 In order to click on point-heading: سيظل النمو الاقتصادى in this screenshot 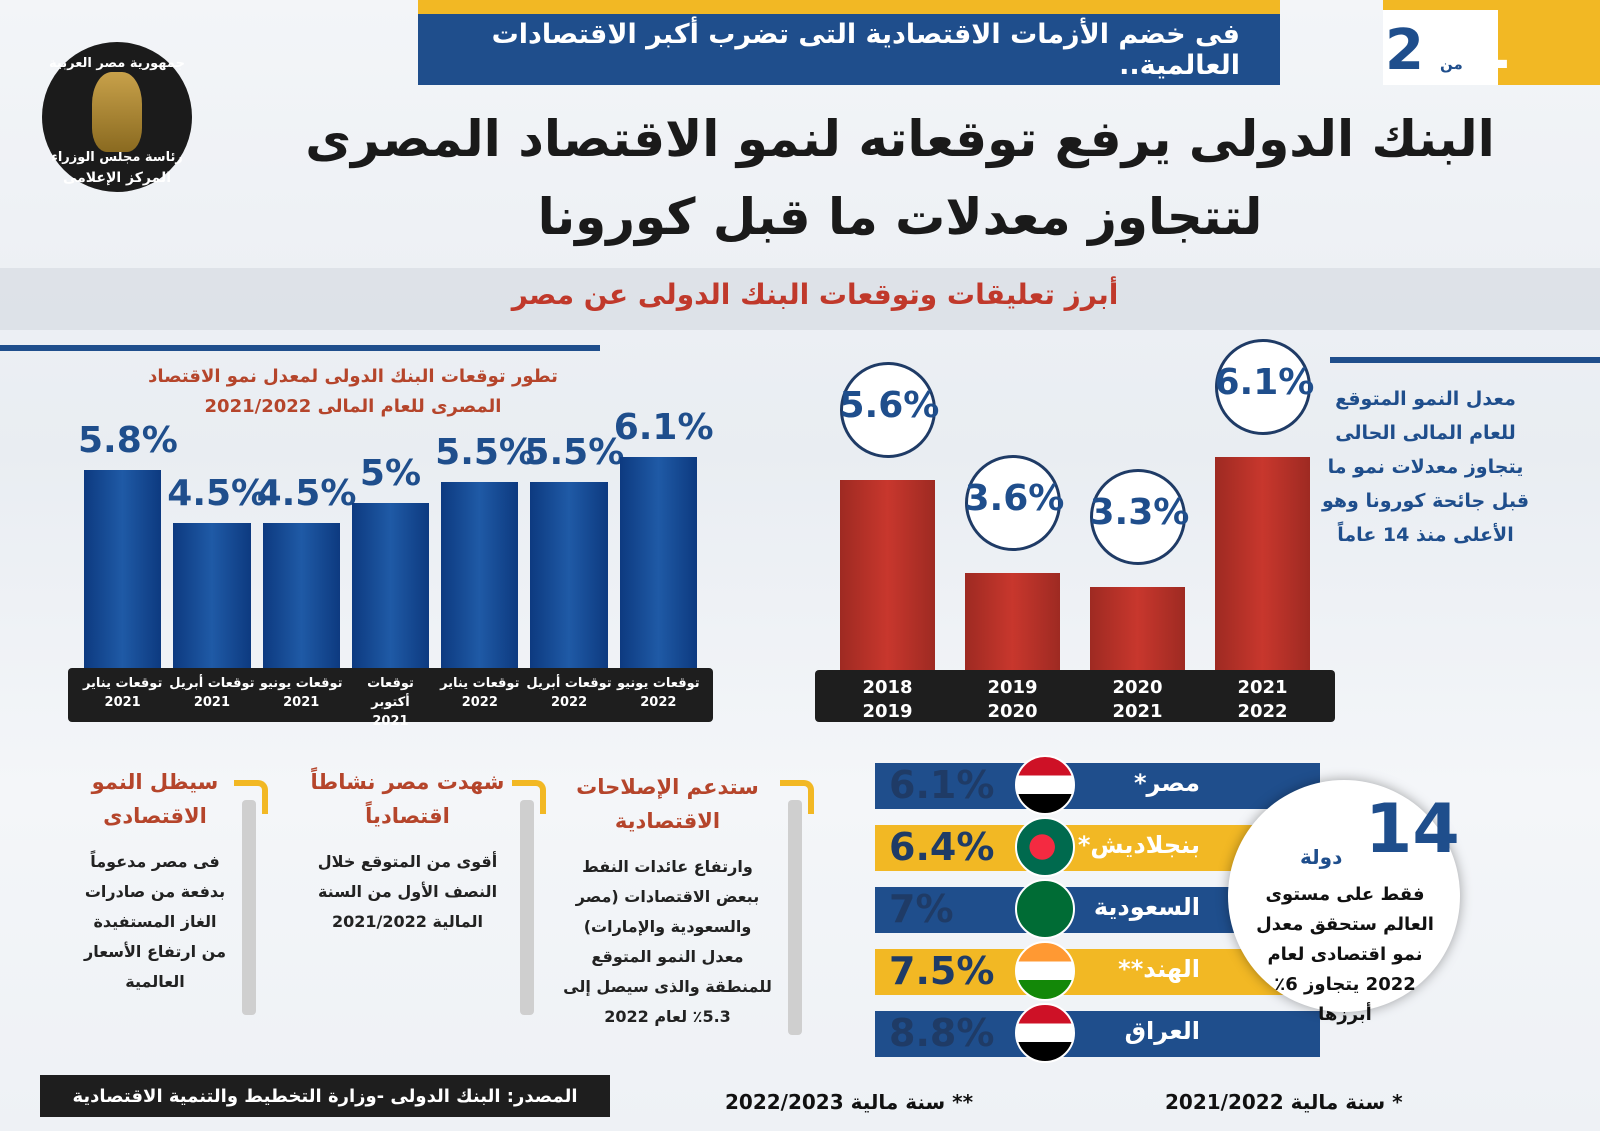, I will do `click(155, 799)`.